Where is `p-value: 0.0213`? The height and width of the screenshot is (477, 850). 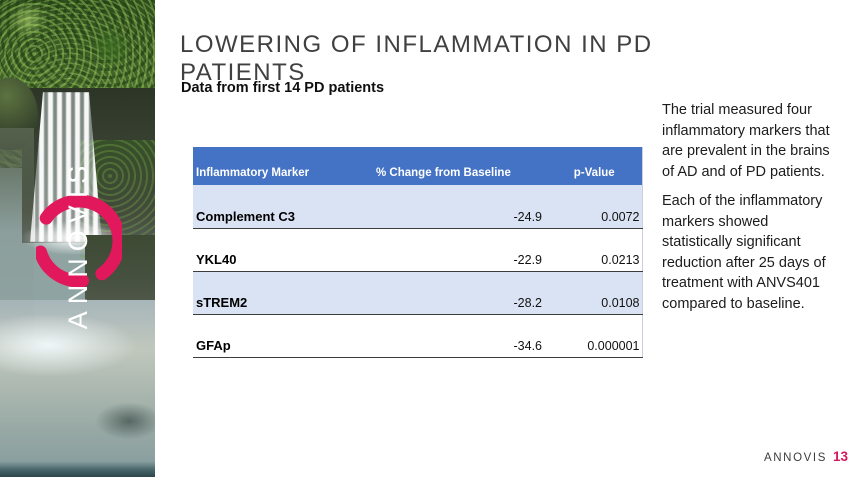
p-value: 0.0213 is located at coordinates (595, 250).